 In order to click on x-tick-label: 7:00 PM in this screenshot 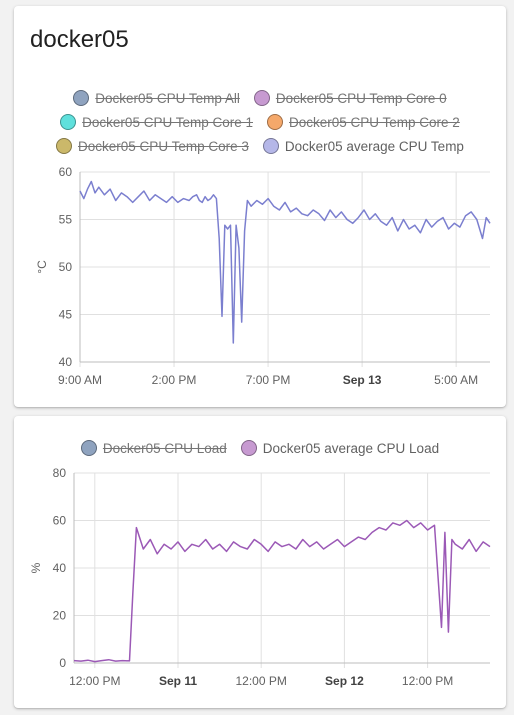, I will do `click(268, 380)`.